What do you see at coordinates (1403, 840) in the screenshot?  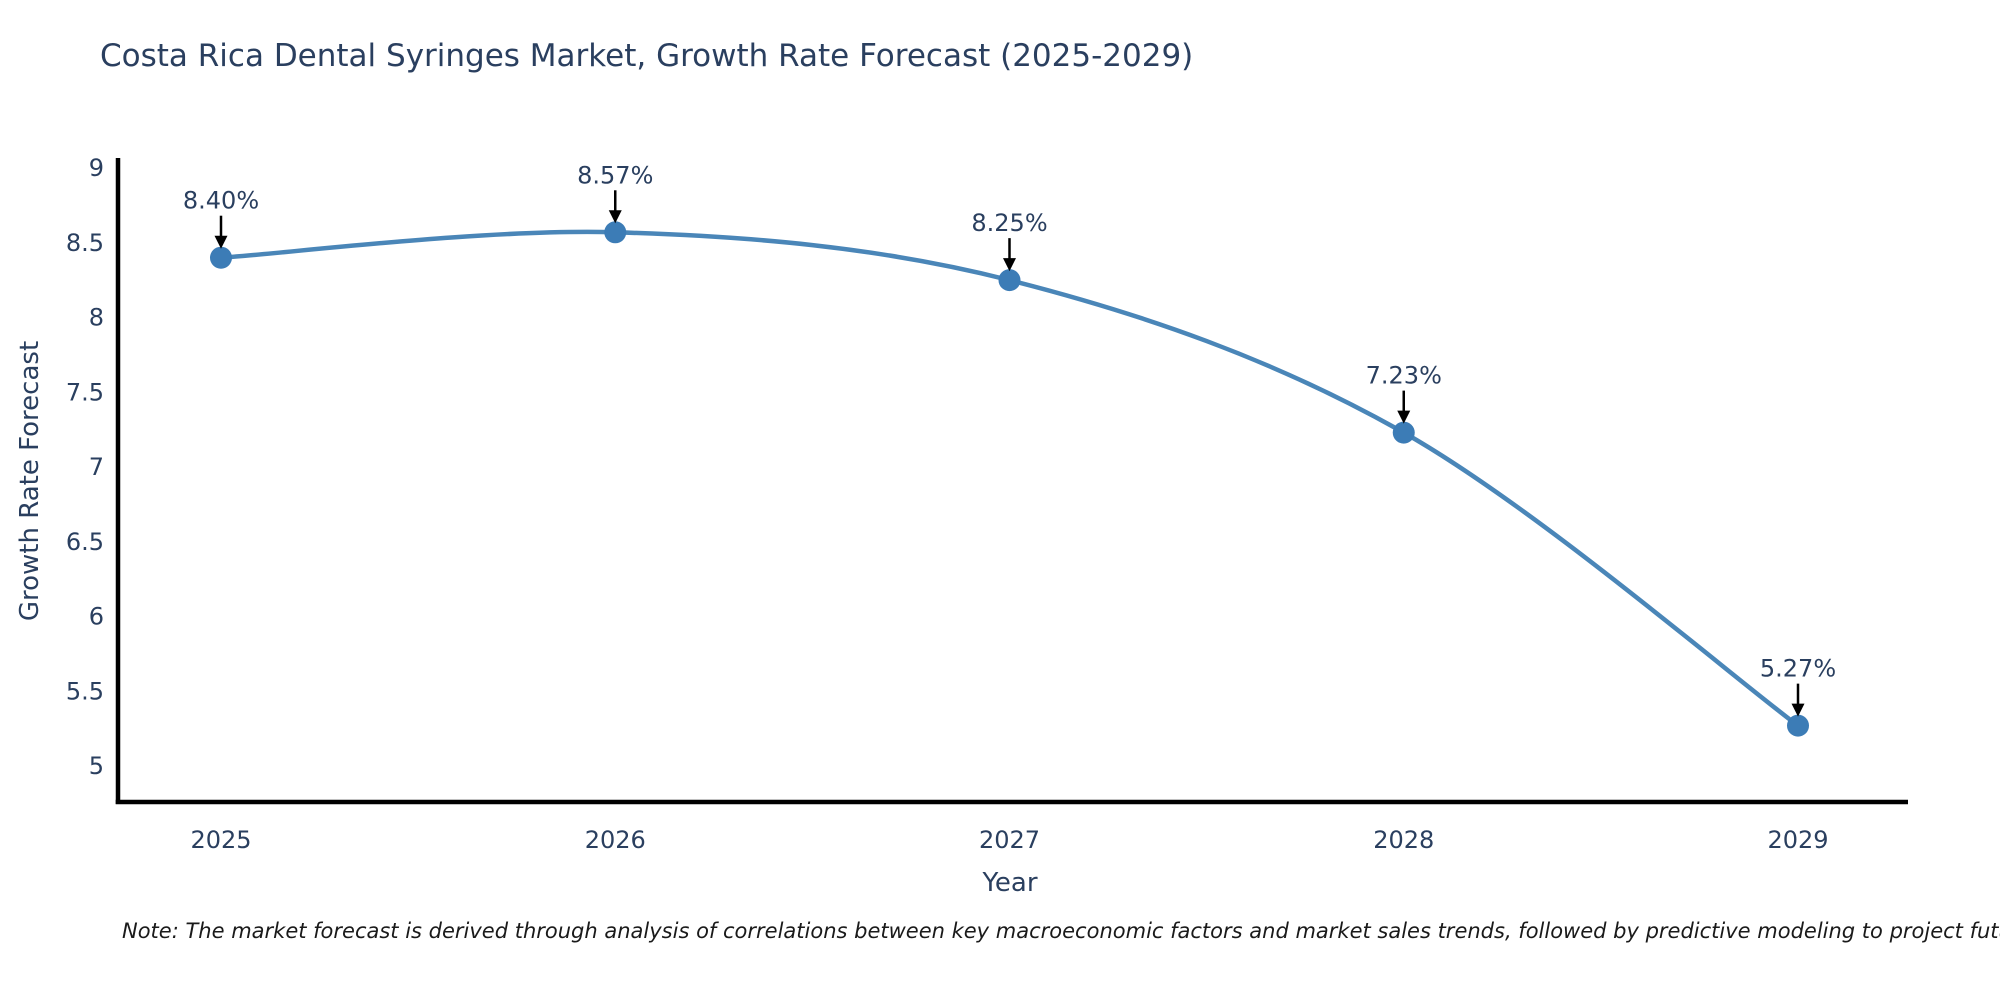 I see `x-tick-label: 2028` at bounding box center [1403, 840].